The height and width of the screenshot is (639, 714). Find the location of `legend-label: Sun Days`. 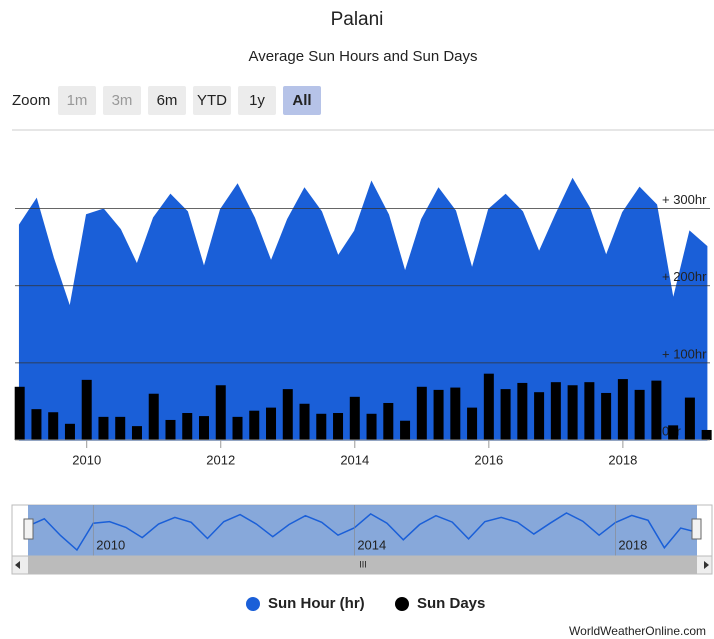

legend-label: Sun Days is located at coordinates (451, 603).